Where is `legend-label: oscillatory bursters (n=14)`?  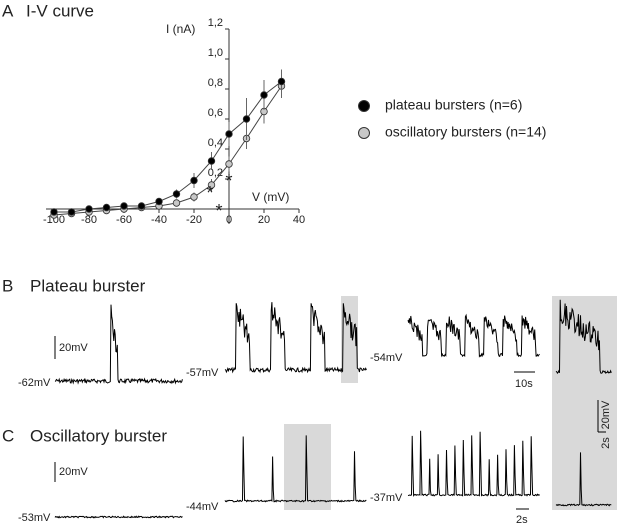
legend-label: oscillatory bursters (n=14) is located at coordinates (465, 132).